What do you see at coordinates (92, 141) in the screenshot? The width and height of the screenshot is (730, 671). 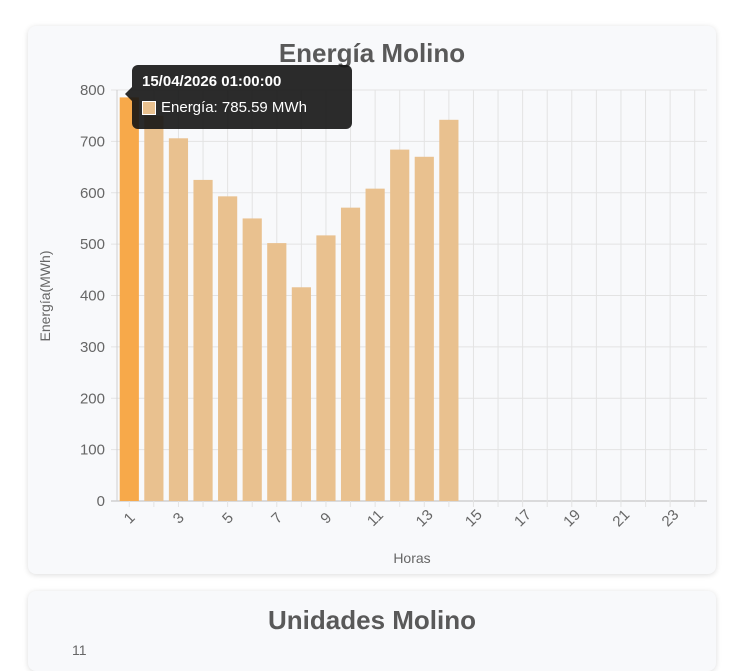 I see `y-tick-label: 700` at bounding box center [92, 141].